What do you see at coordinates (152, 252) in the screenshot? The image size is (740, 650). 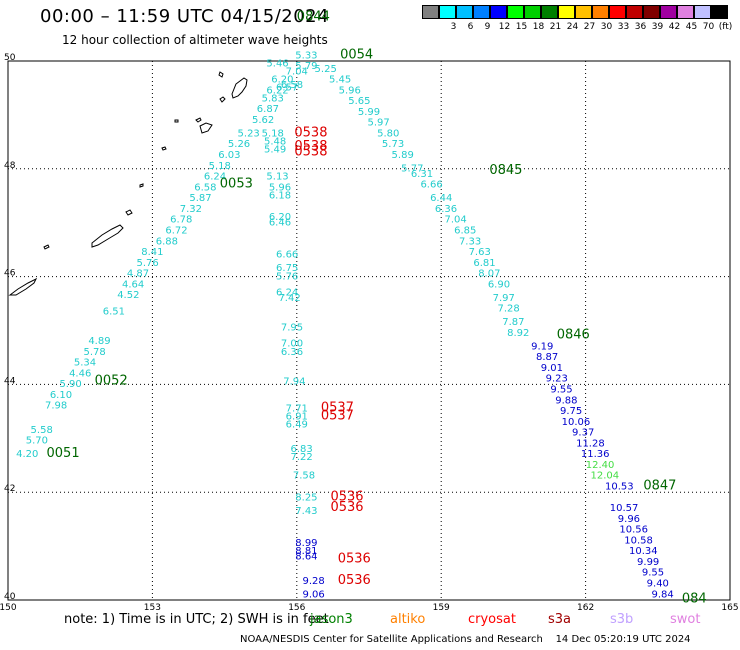 I see `wave-height-value: 8.41` at bounding box center [152, 252].